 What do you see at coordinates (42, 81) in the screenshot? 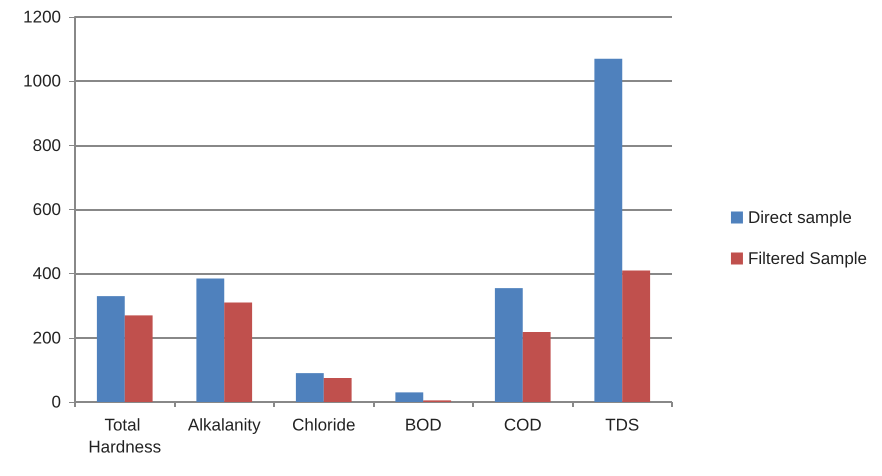
I see `y-tick-label: 1000` at bounding box center [42, 81].